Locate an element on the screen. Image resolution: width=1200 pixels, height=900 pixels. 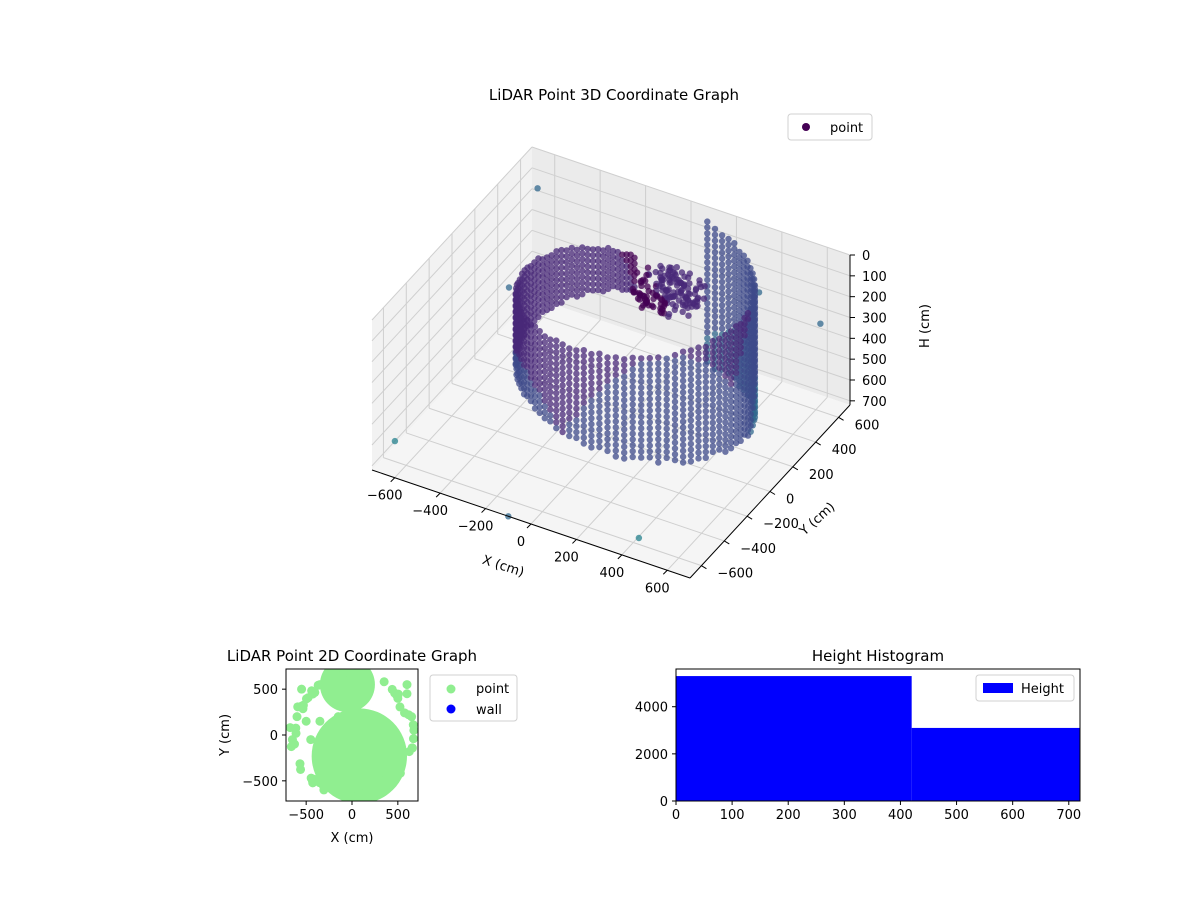
tick-3d-x is located at coordinates (620, 557).